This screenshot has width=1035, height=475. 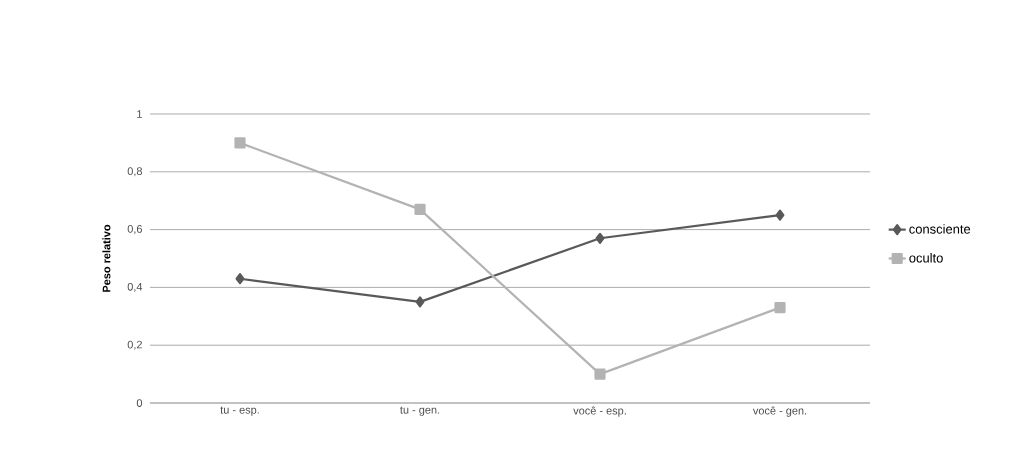 What do you see at coordinates (139, 114) in the screenshot?
I see `y-tick-label: 1` at bounding box center [139, 114].